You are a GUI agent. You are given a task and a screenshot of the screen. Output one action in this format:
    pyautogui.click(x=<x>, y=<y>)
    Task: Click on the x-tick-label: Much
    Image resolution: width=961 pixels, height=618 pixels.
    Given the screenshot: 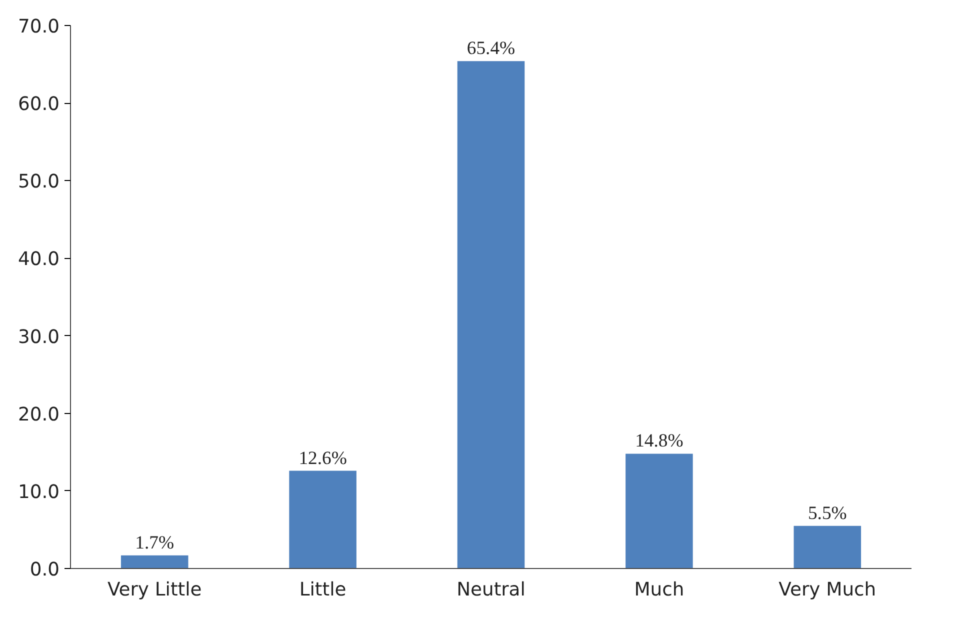 What is the action you would take?
    pyautogui.click(x=659, y=590)
    